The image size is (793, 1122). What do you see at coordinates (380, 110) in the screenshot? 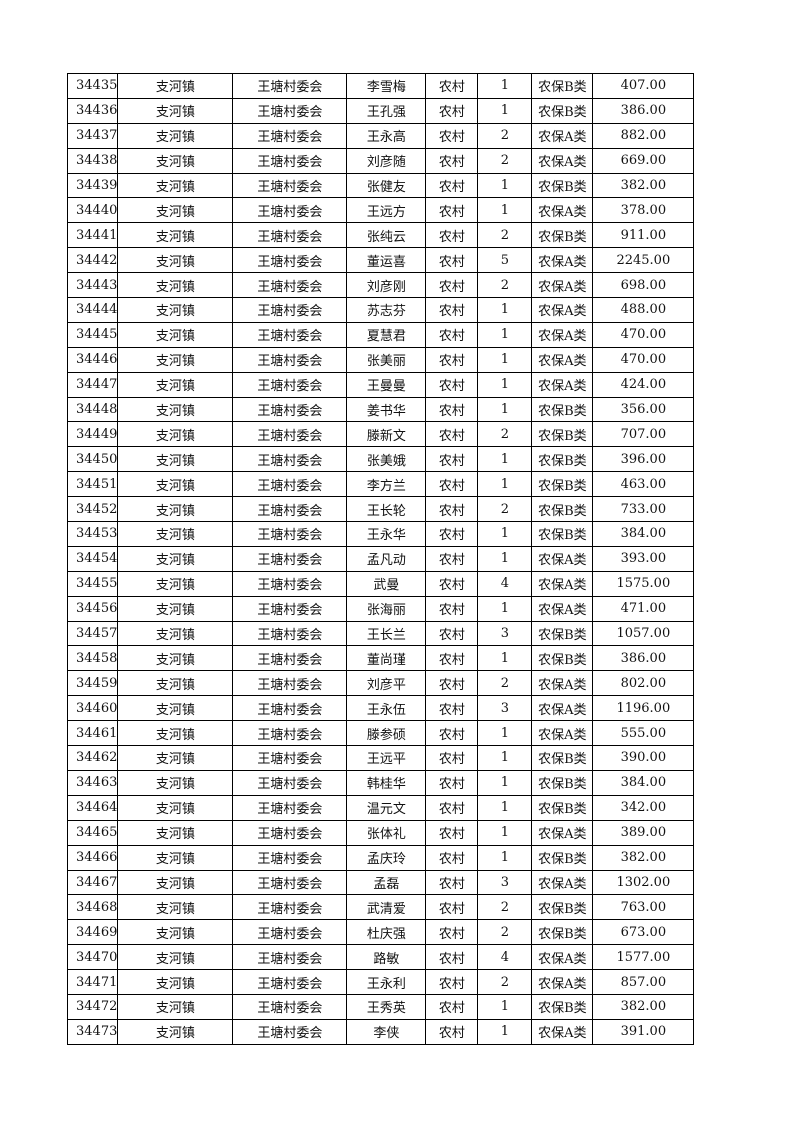
I see `table-row: 34436 支河镇 王塘村委会 王孔强 农村 1 农保B类 386.00` at bounding box center [380, 110].